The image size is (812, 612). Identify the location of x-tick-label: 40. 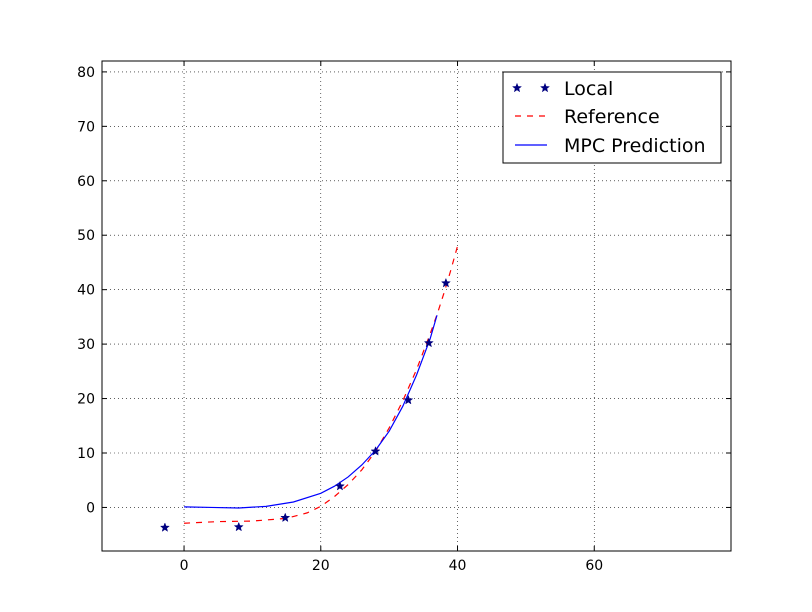
(458, 566).